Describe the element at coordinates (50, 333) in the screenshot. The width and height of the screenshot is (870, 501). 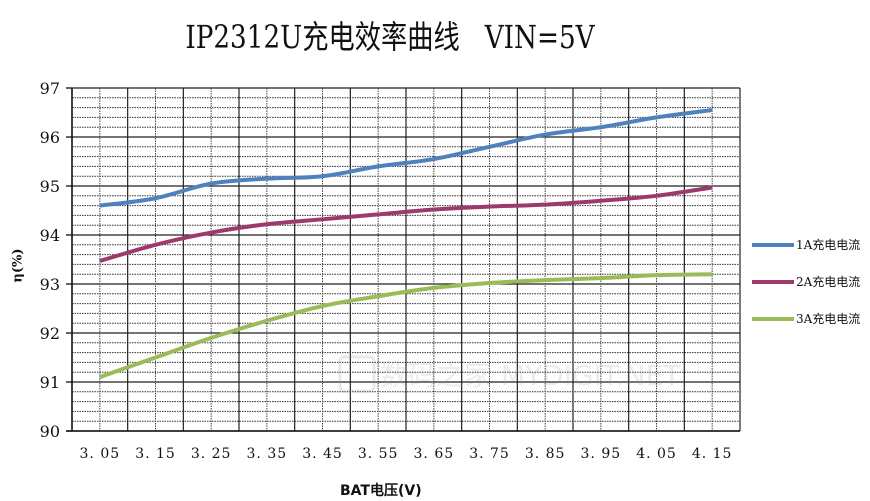
I see `svg-text: 92` at that location.